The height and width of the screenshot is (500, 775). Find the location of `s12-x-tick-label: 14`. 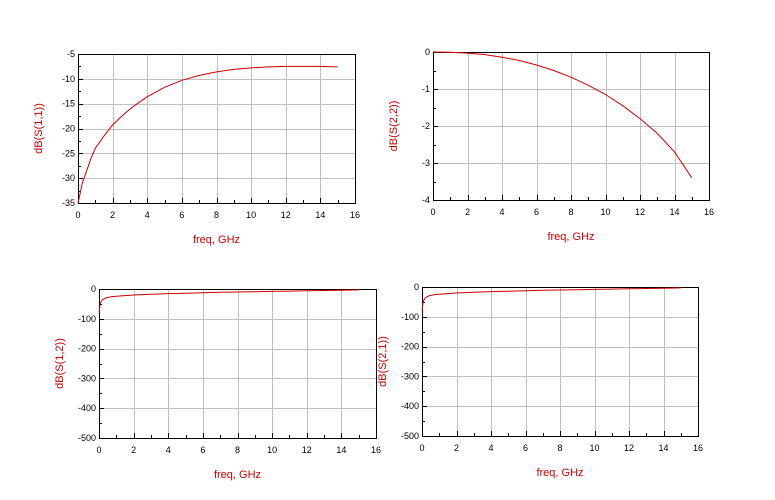

s12-x-tick-label: 14 is located at coordinates (341, 450).